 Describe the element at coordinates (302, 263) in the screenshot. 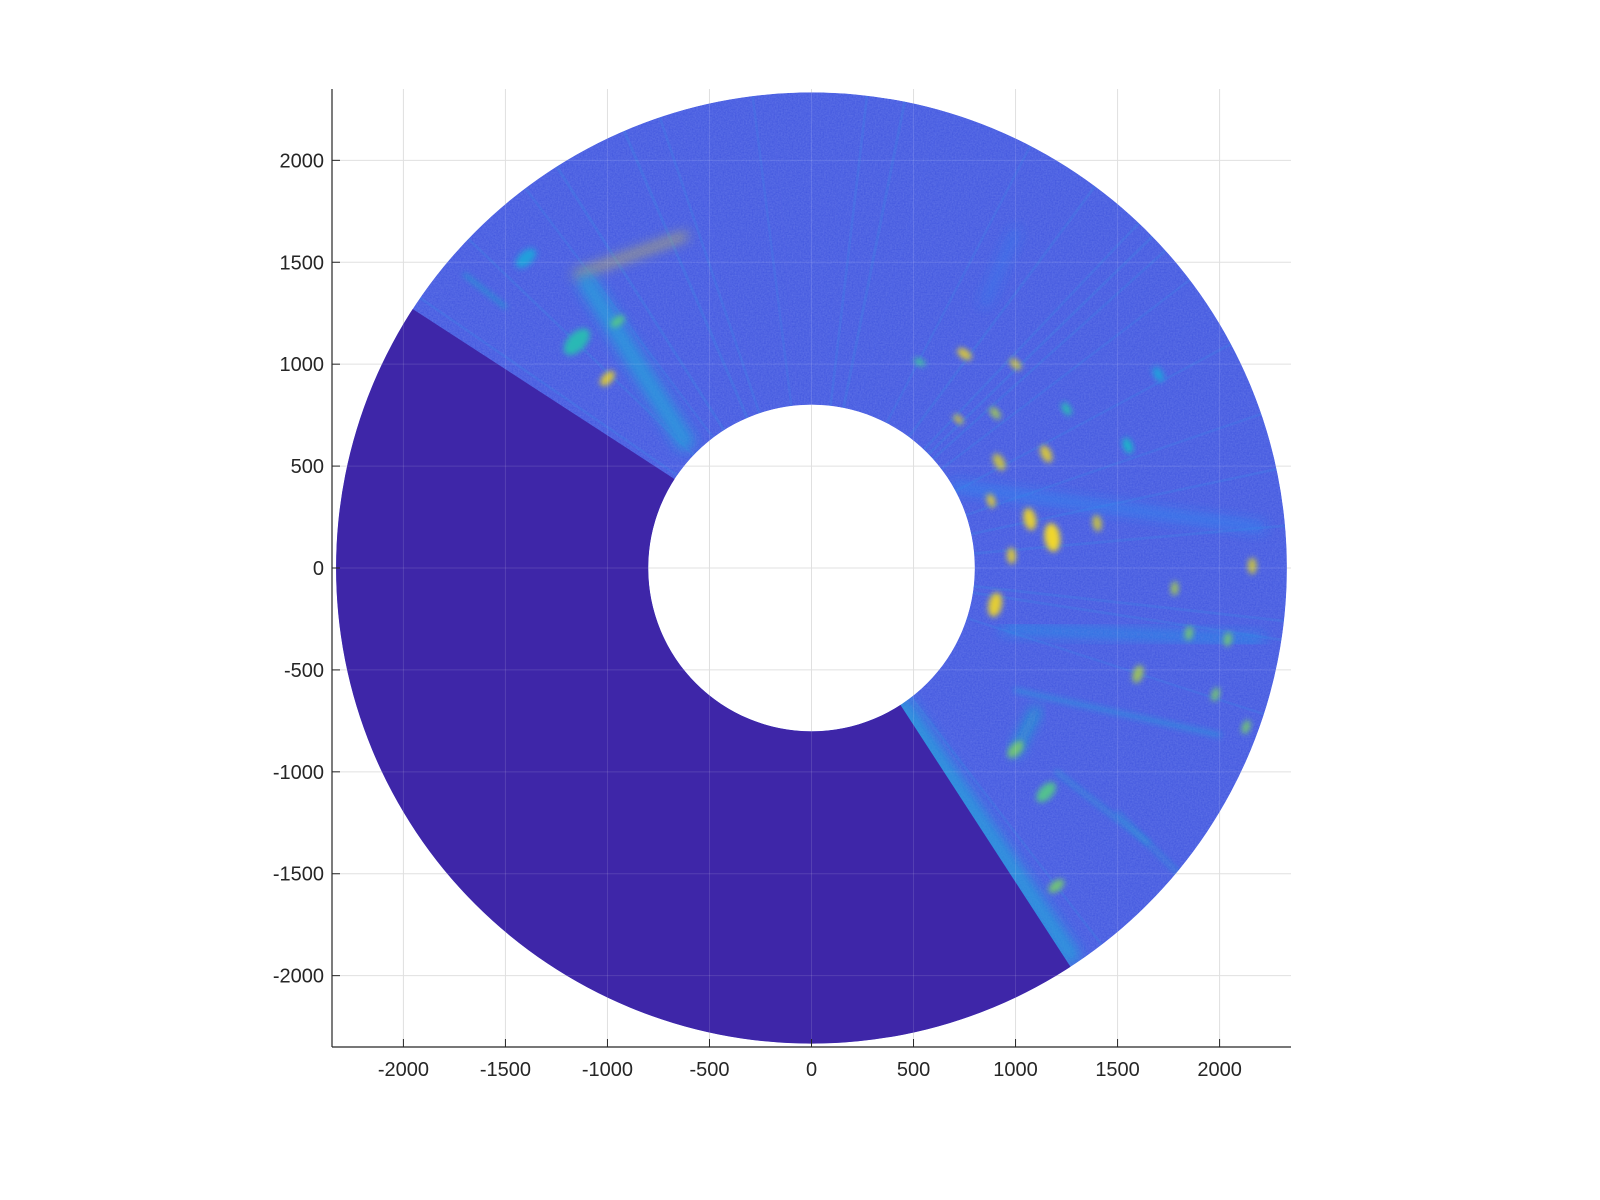

I see `y-tick-label: 1500` at that location.